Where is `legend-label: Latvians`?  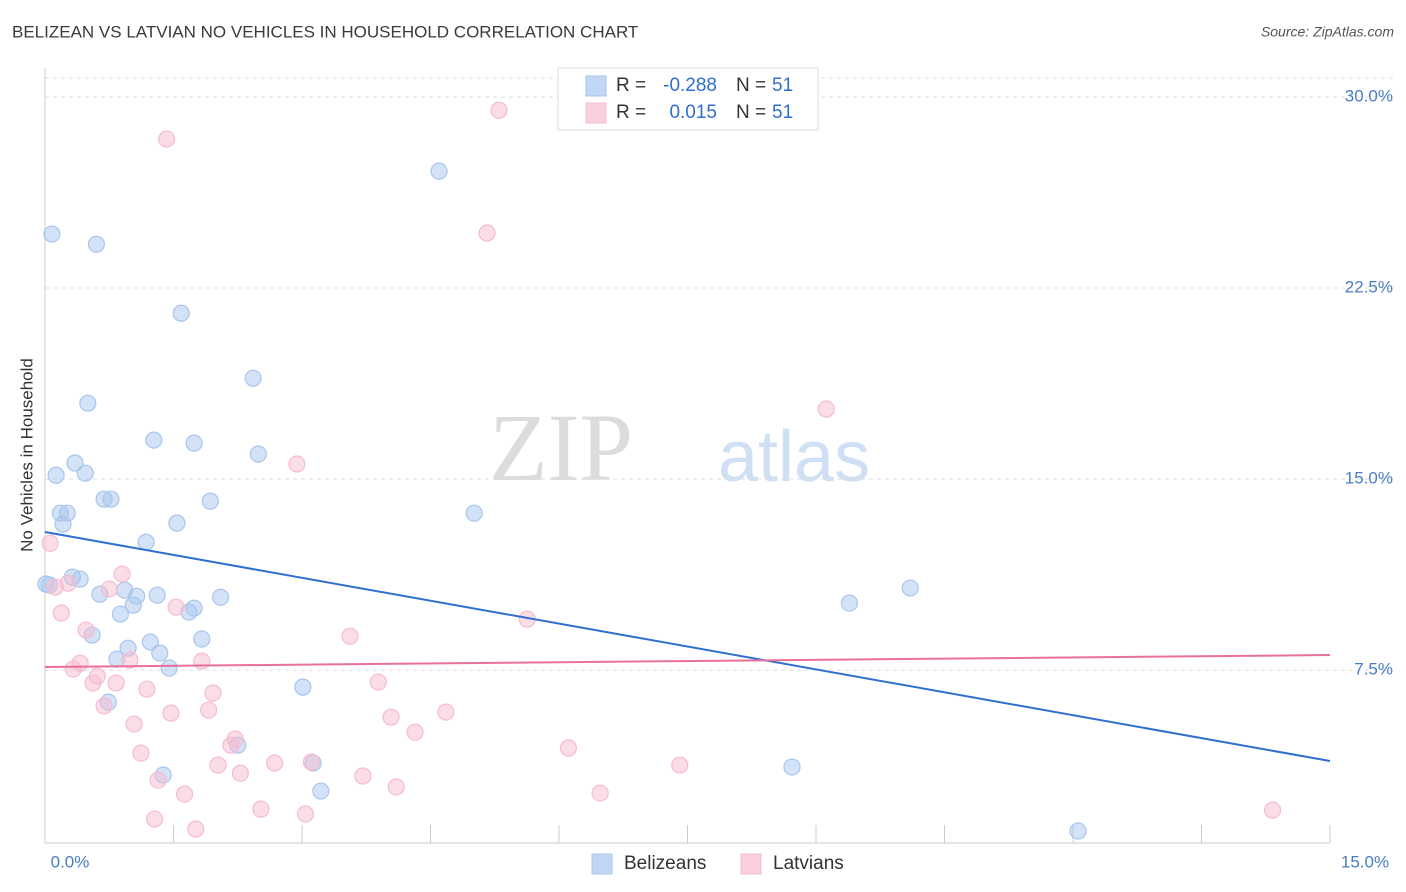 legend-label: Latvians is located at coordinates (808, 863).